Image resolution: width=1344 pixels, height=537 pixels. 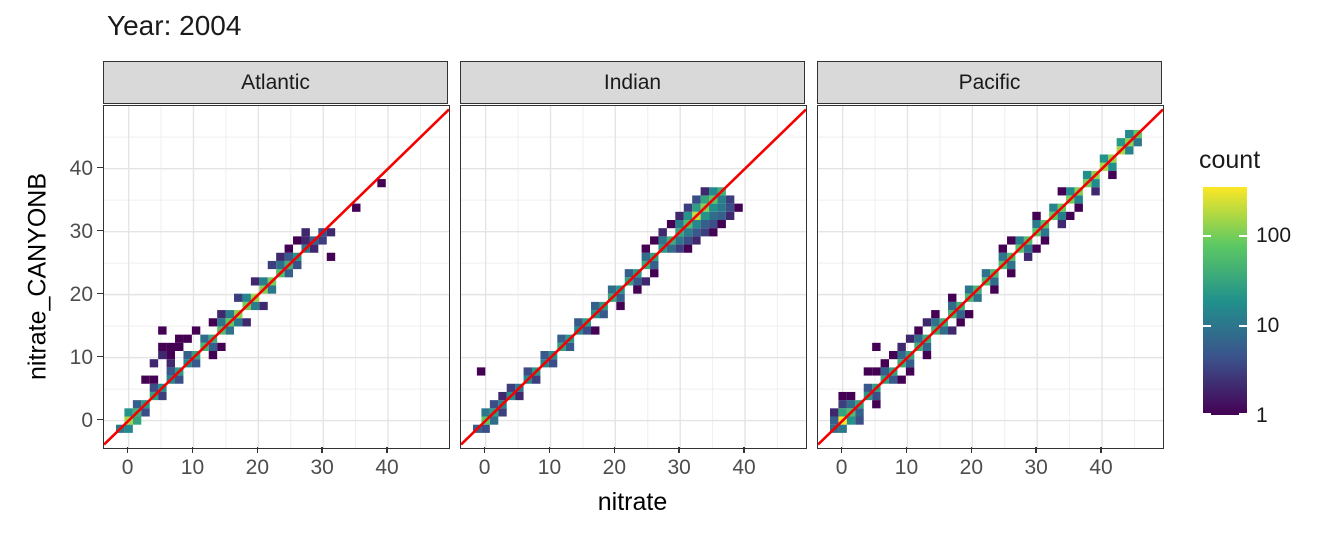 I want to click on x-tick-label: 40, so click(x=1101, y=467).